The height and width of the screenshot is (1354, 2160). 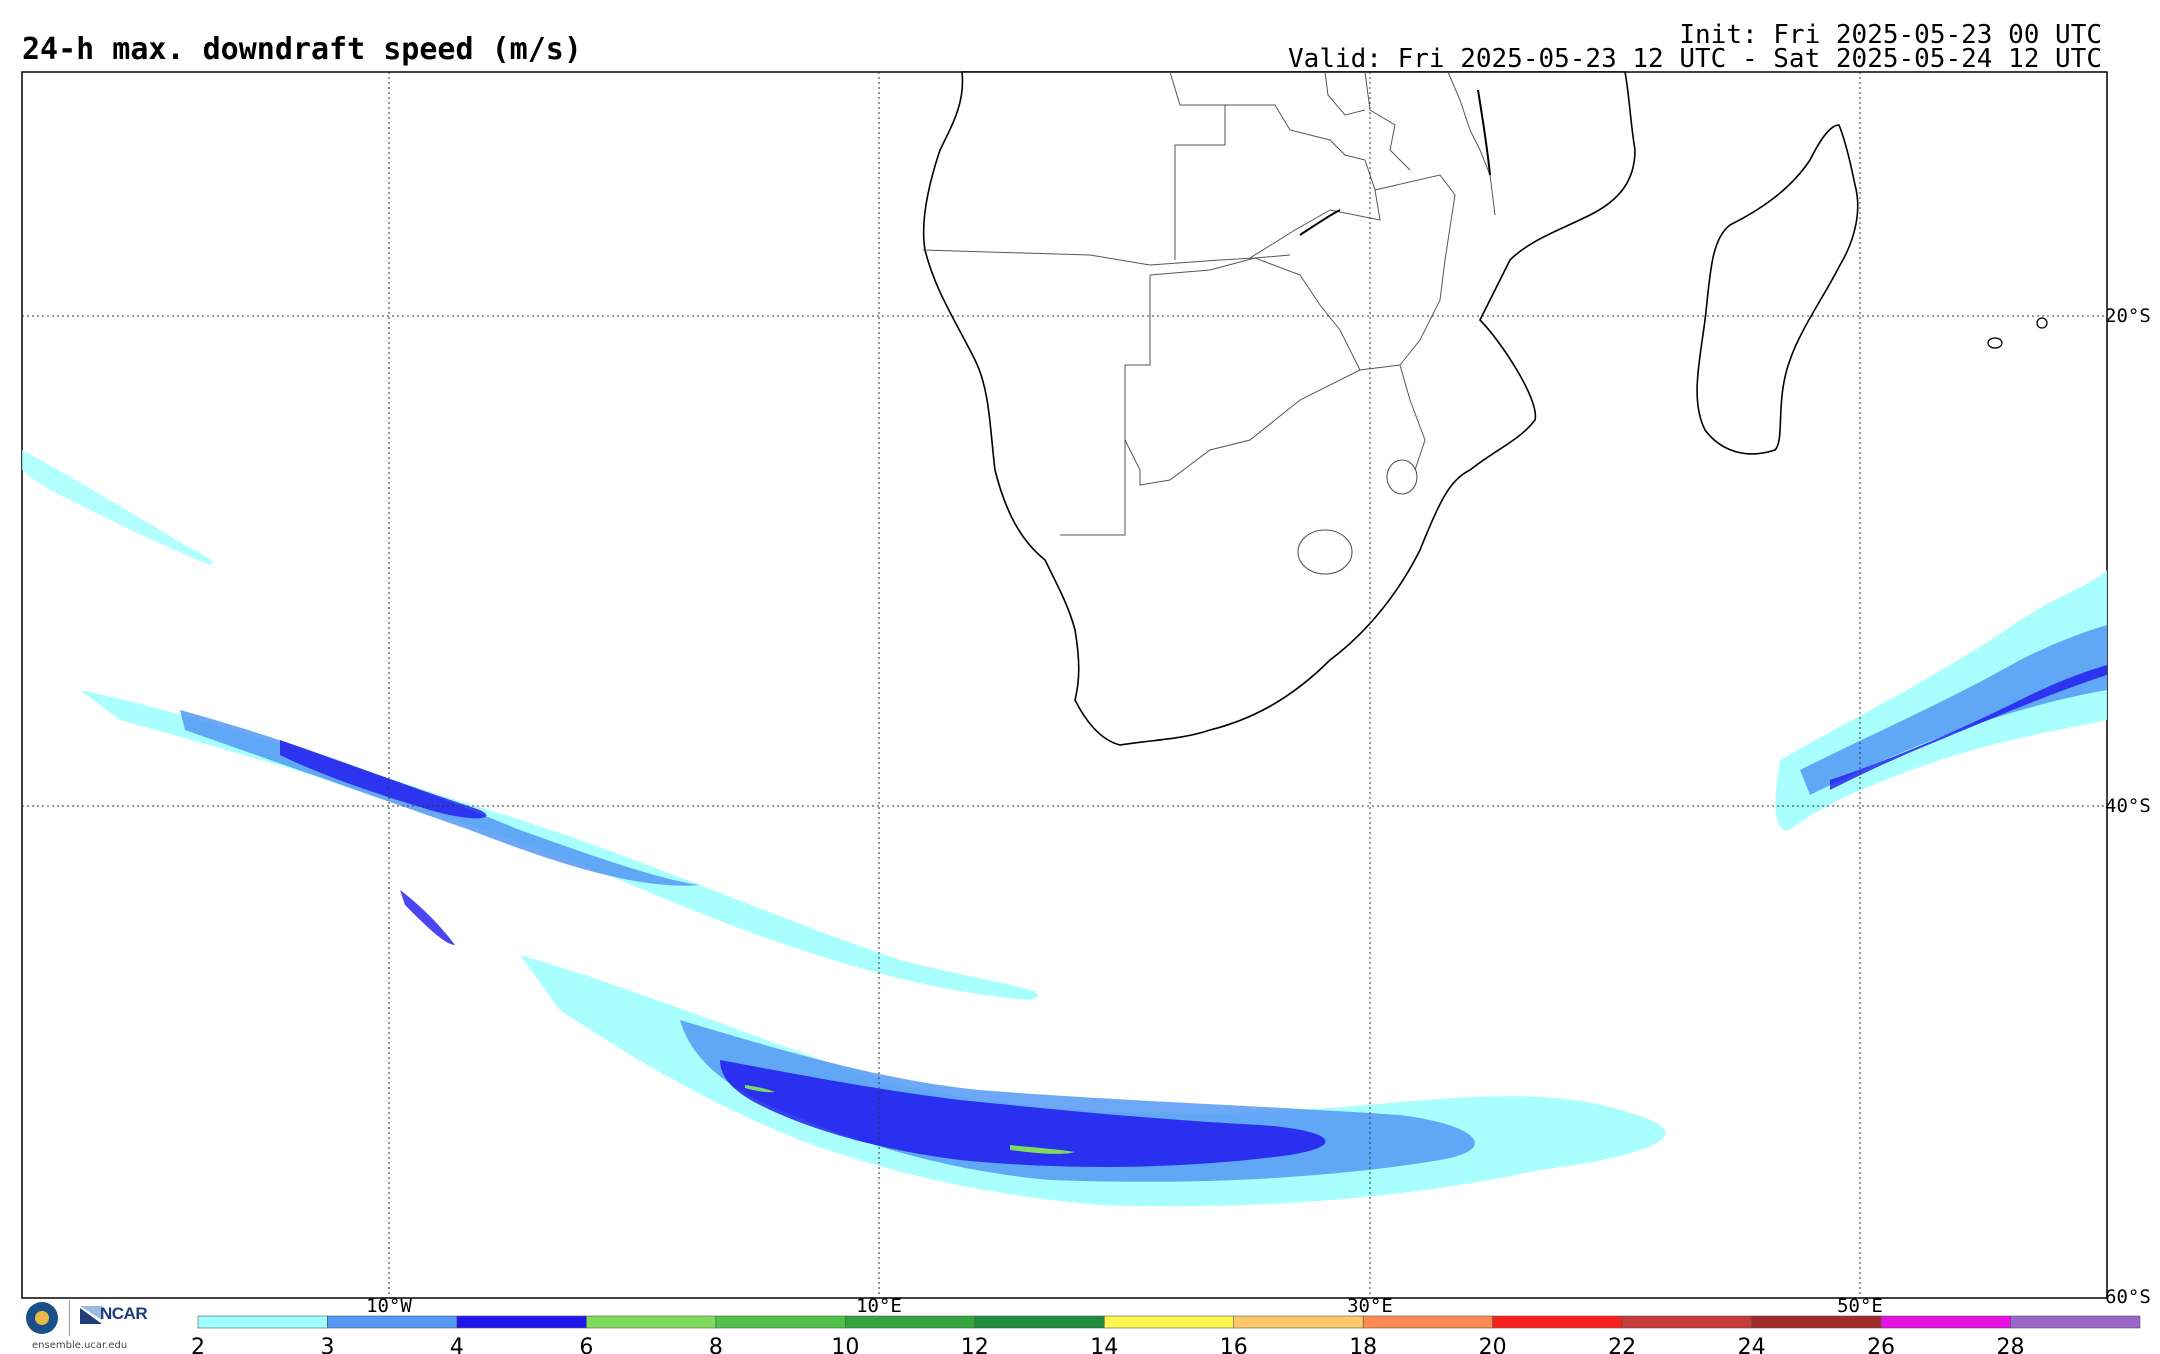 What do you see at coordinates (975, 1344) in the screenshot?
I see `colorbar-tick-label: 12` at bounding box center [975, 1344].